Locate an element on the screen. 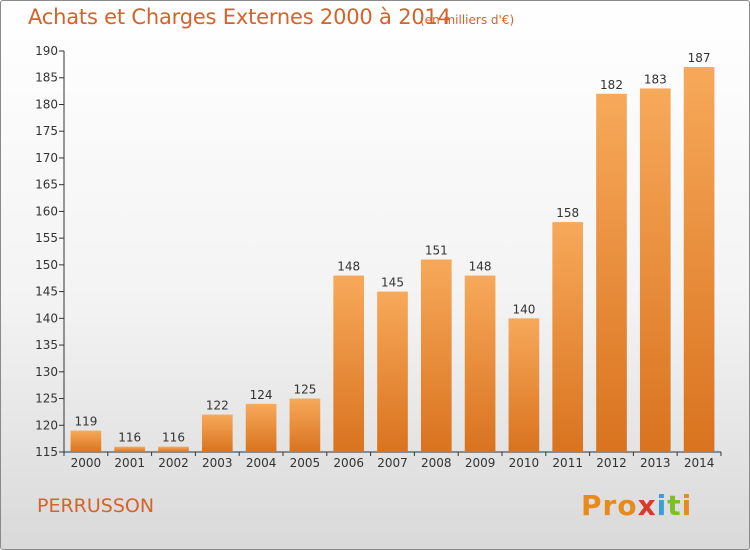  bar-2003 is located at coordinates (217, 433).